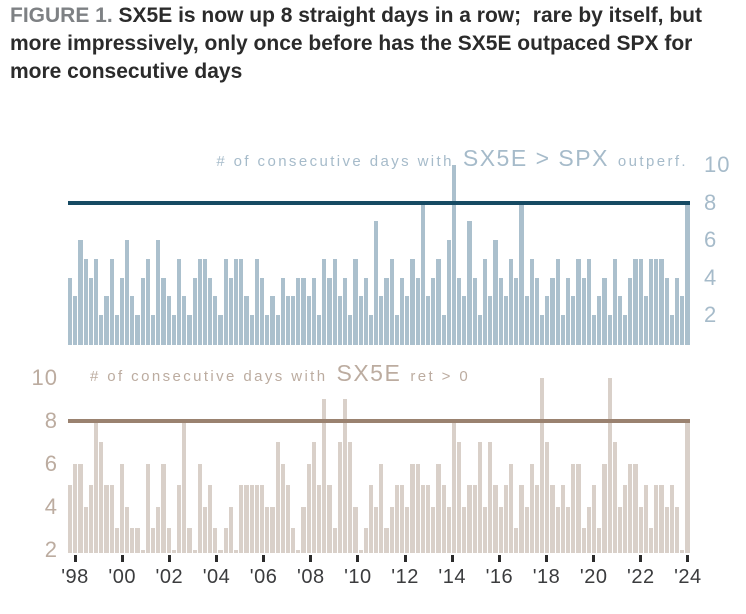 The image size is (746, 614). Describe the element at coordinates (452, 577) in the screenshot. I see `x-tick-label: '14` at that location.